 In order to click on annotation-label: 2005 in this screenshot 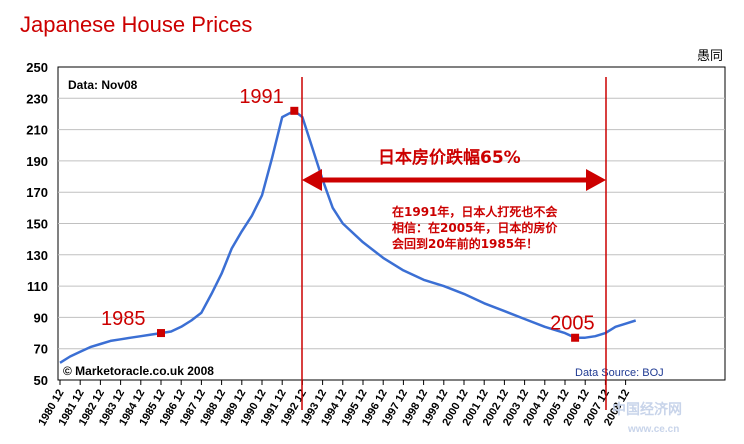, I will do `click(572, 324)`.